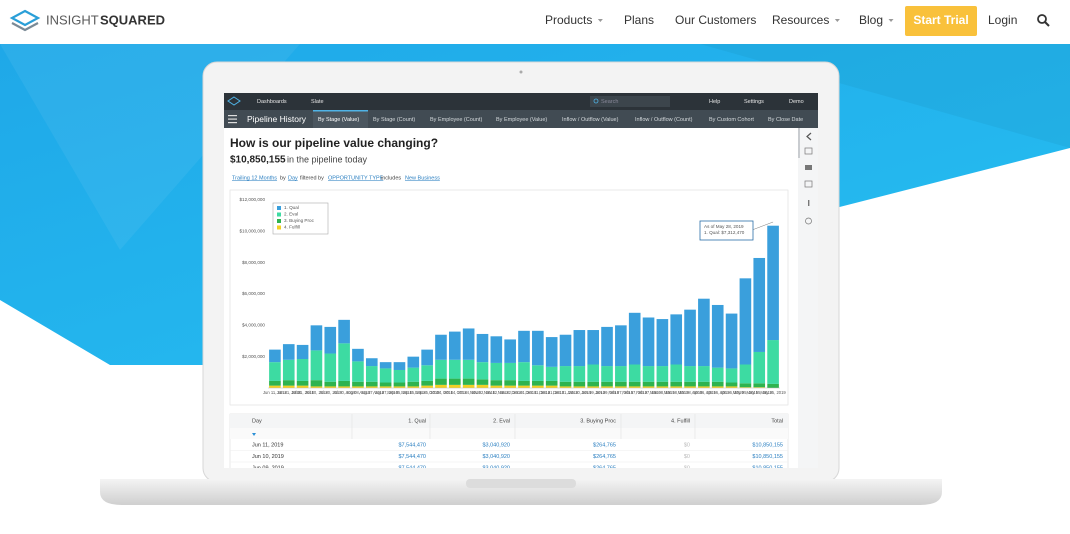 The height and width of the screenshot is (534, 1070). Describe the element at coordinates (715, 20) in the screenshot. I see `nav-link: Our Customers` at that location.